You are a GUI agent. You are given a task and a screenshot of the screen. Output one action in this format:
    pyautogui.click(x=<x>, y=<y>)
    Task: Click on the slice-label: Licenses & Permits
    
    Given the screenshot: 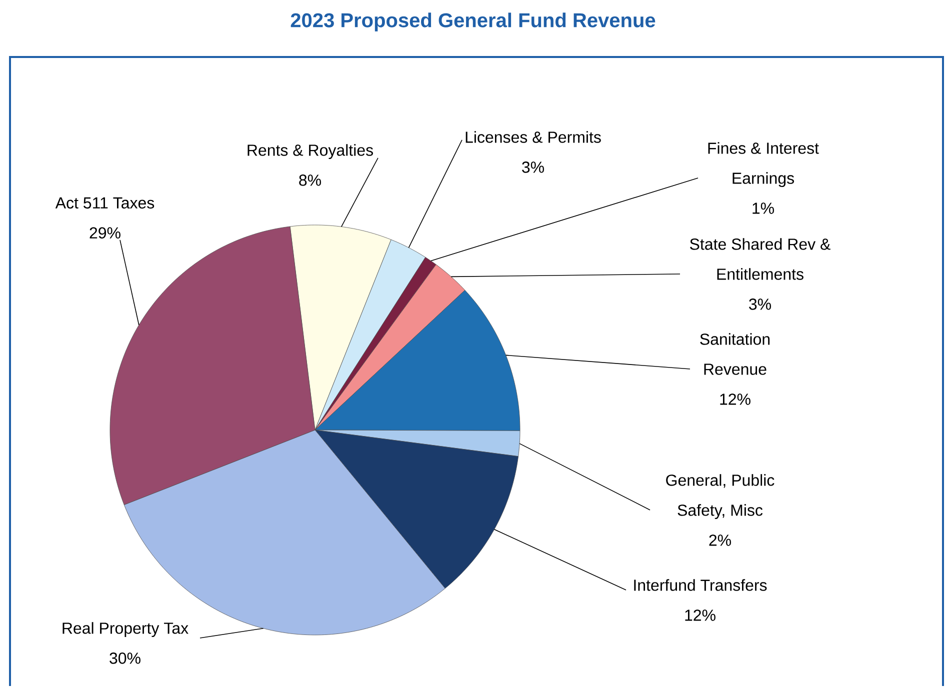 What is the action you would take?
    pyautogui.click(x=533, y=137)
    